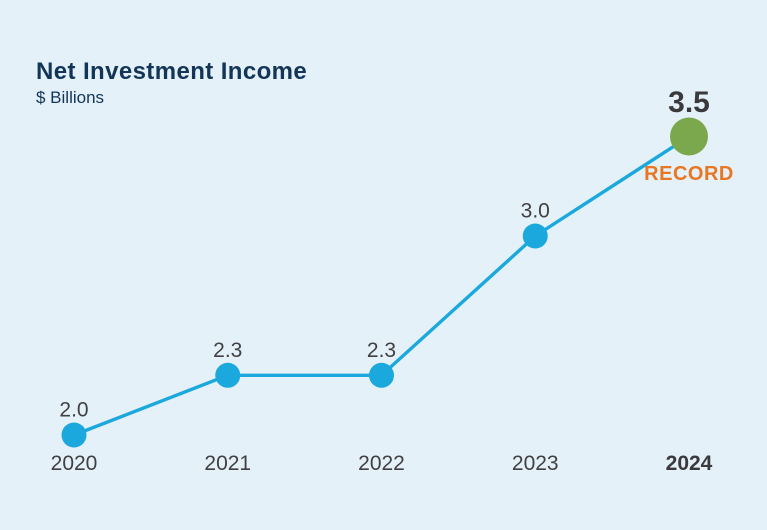 The width and height of the screenshot is (767, 530). I want to click on value-label-2021: 2.3, so click(227, 350).